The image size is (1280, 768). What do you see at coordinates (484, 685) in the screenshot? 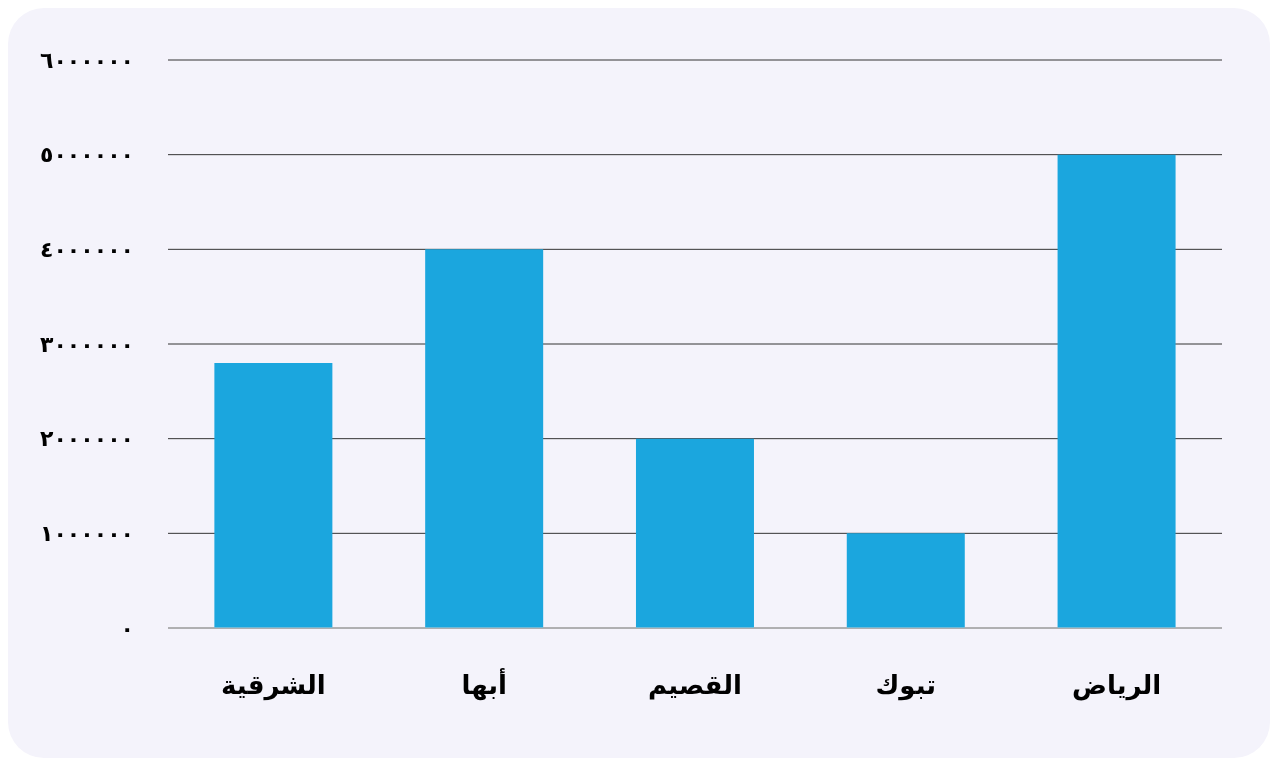
I see `x-tick-label: أبها` at bounding box center [484, 685].